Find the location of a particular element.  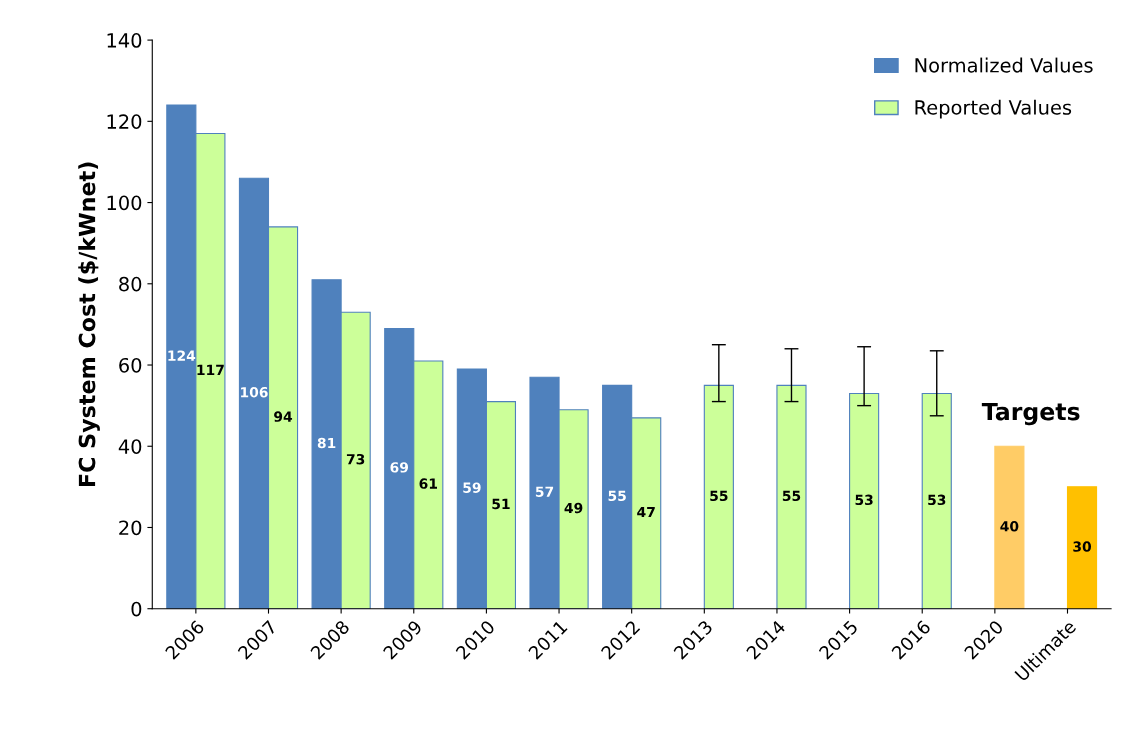

y-tick-label: 60 is located at coordinates (130, 365).